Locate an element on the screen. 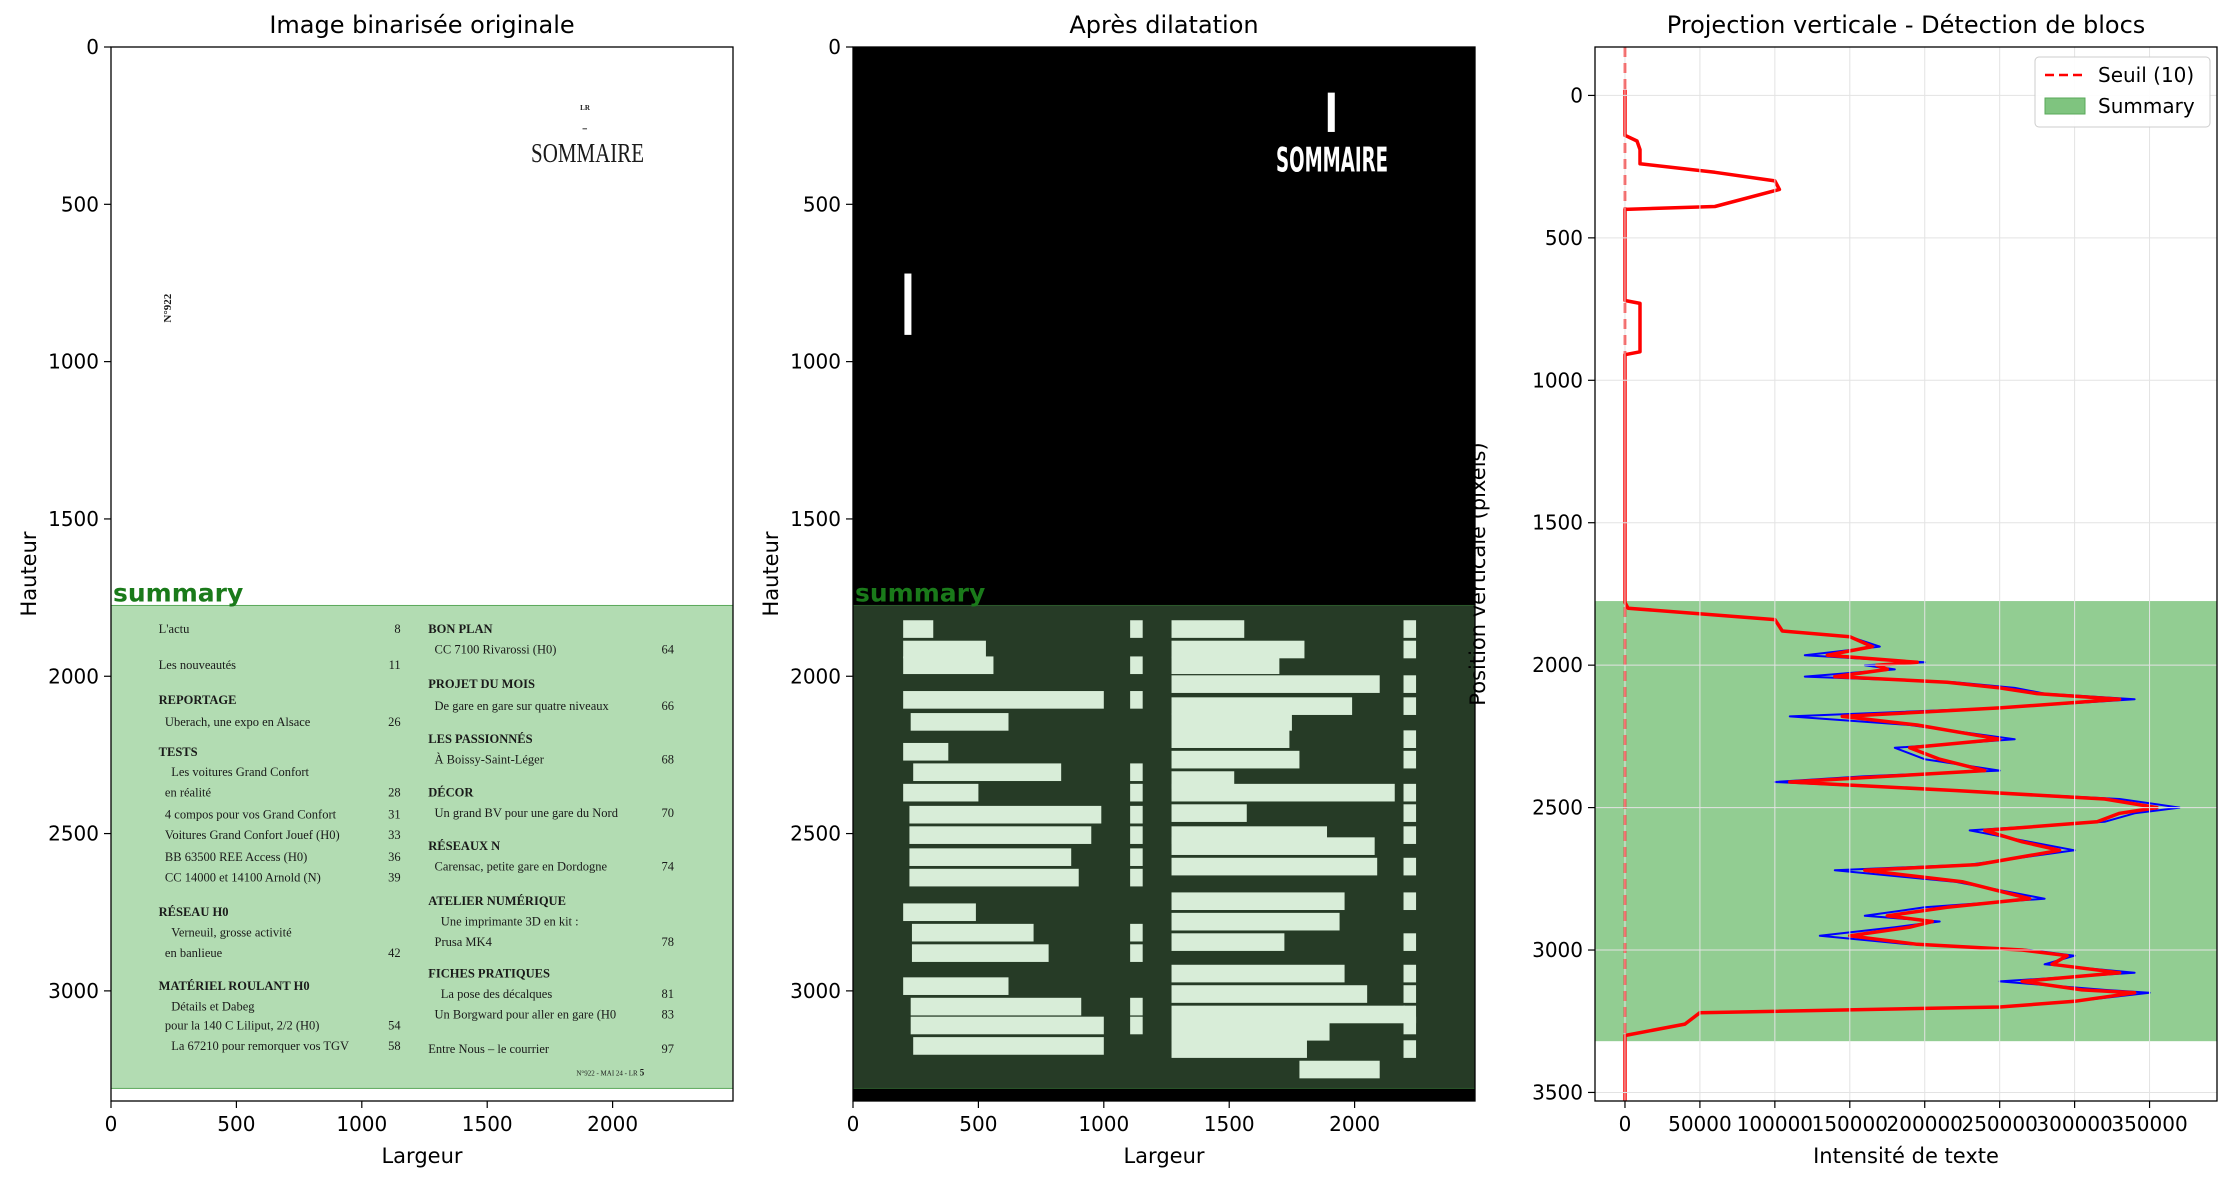 The width and height of the screenshot is (2233, 1184). y-tick-label: 2000 is located at coordinates (73, 676).